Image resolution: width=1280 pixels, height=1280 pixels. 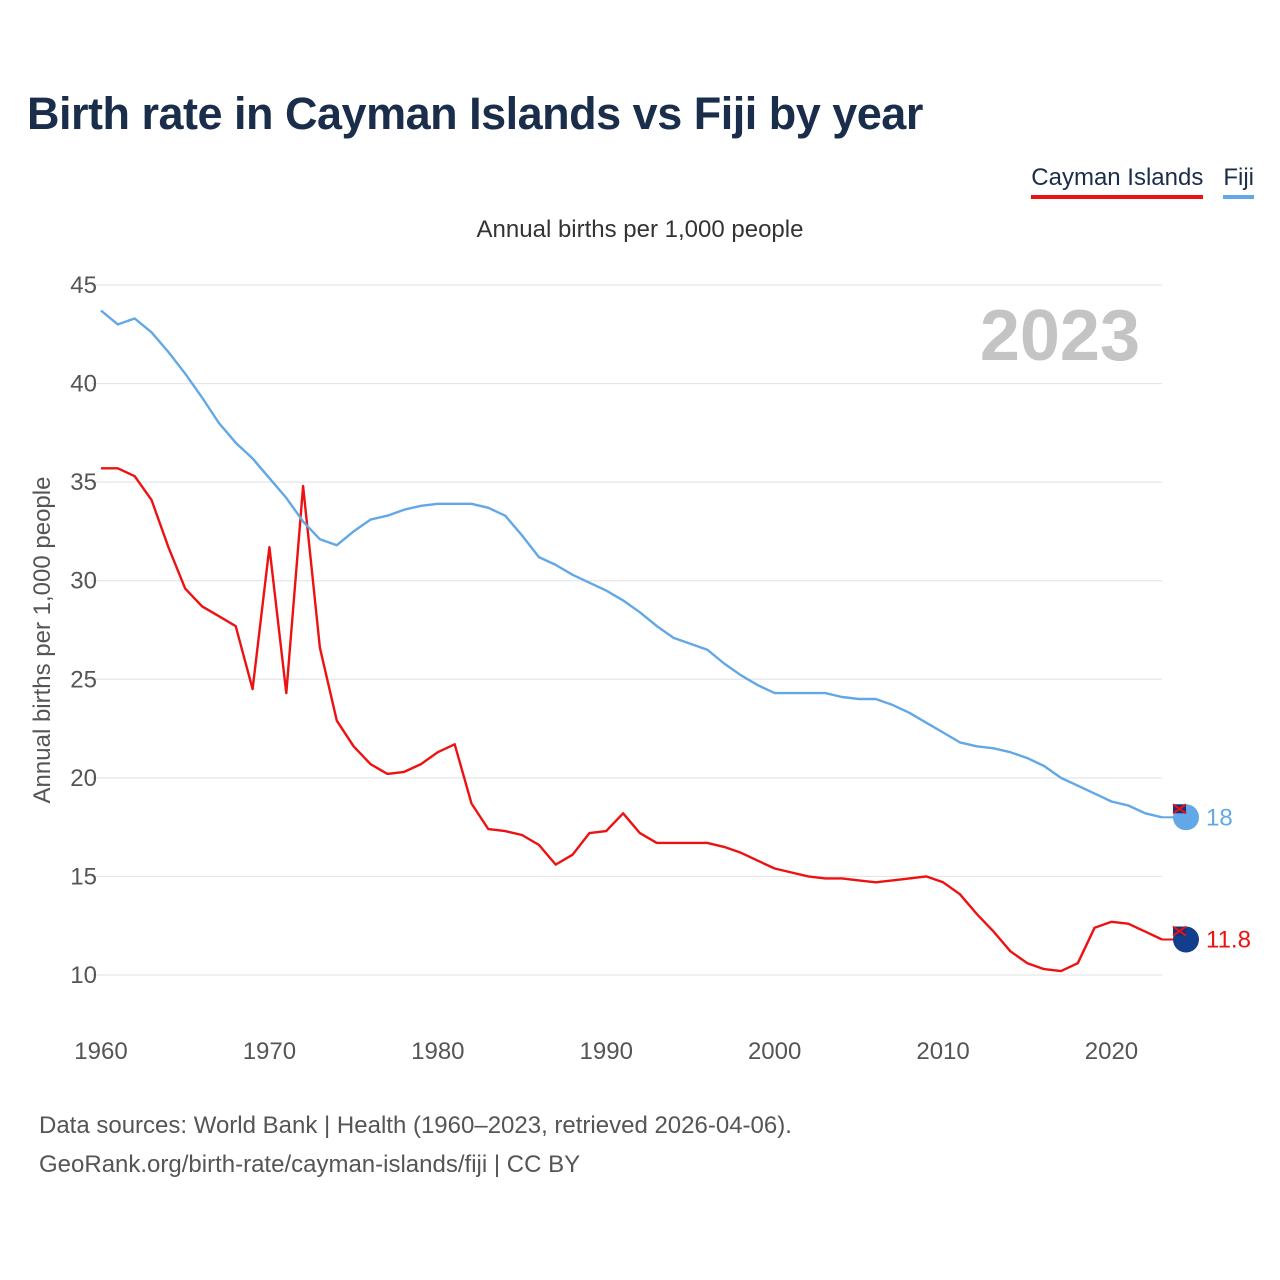 What do you see at coordinates (1219, 817) in the screenshot?
I see `end-value-label-fiji: 18` at bounding box center [1219, 817].